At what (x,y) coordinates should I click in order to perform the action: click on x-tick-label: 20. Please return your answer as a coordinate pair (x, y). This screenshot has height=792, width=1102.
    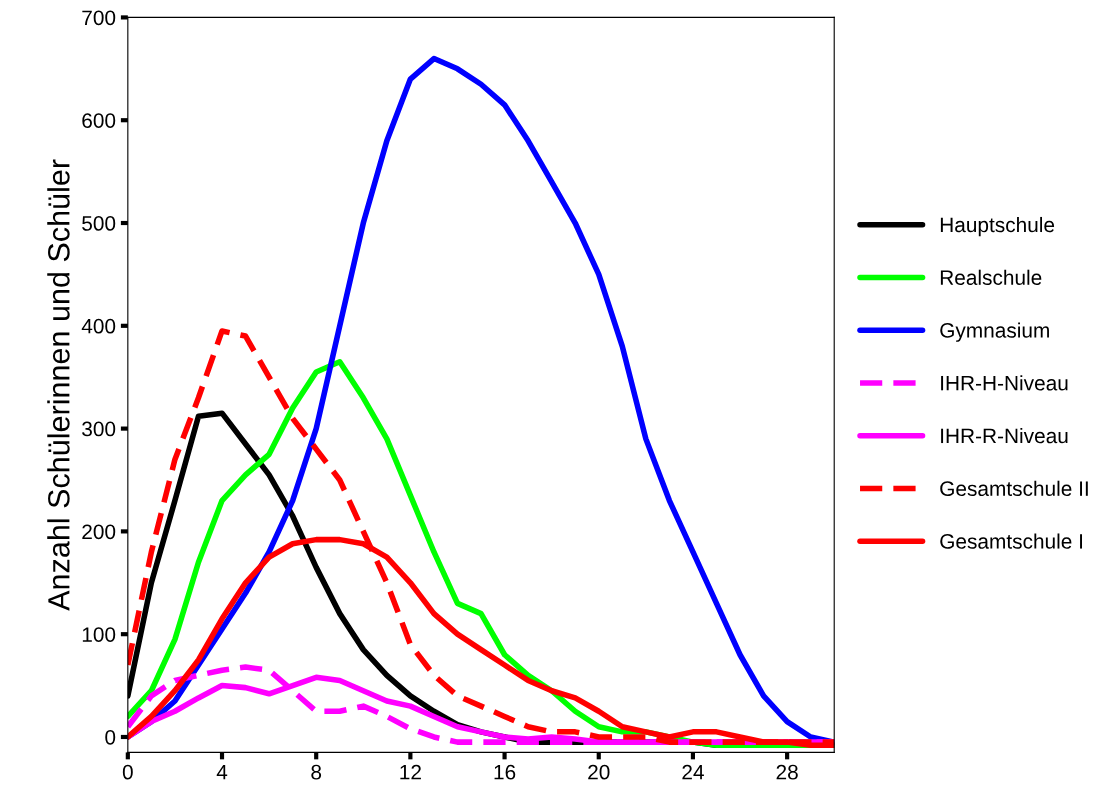
    Looking at the image, I should click on (599, 772).